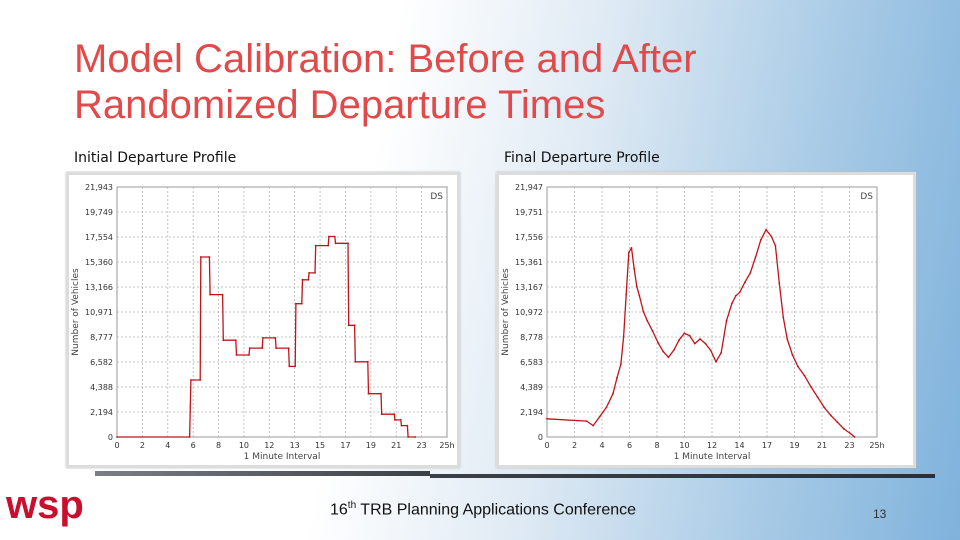  I want to click on wsp-logo: wsp, so click(45, 507).